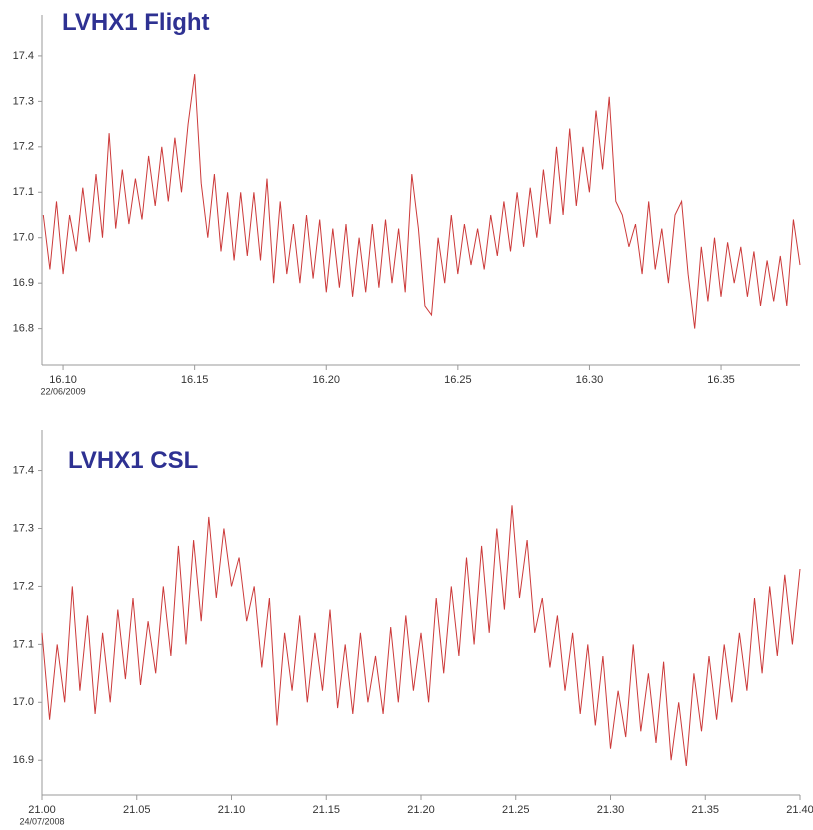 The image size is (813, 830). Describe the element at coordinates (136, 22) in the screenshot. I see `chart-title: LVHX1 Flight` at that location.